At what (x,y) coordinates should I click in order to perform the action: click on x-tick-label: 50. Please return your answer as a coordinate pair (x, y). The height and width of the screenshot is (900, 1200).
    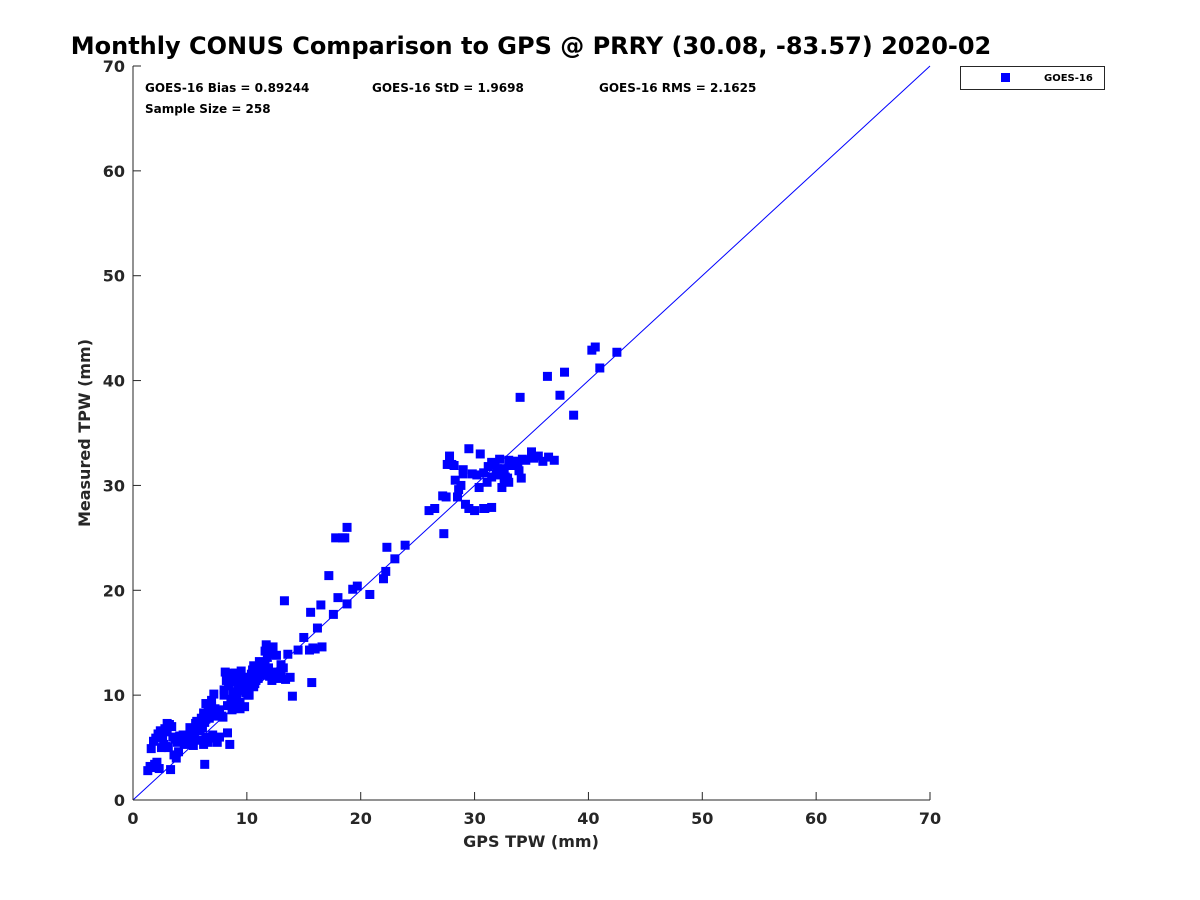
    Looking at the image, I should click on (702, 818).